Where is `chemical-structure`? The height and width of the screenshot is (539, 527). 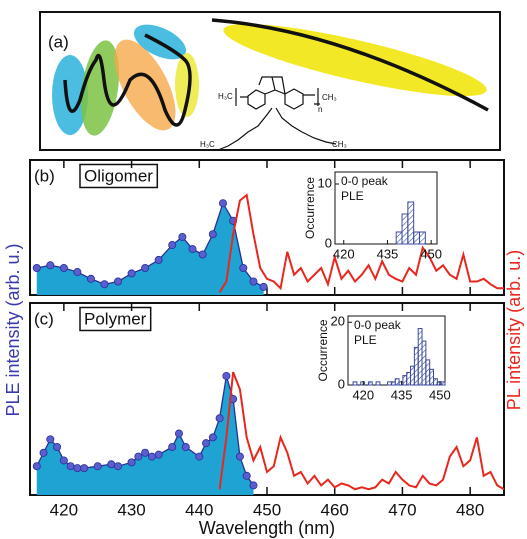
chemical-structure is located at coordinates (277, 113).